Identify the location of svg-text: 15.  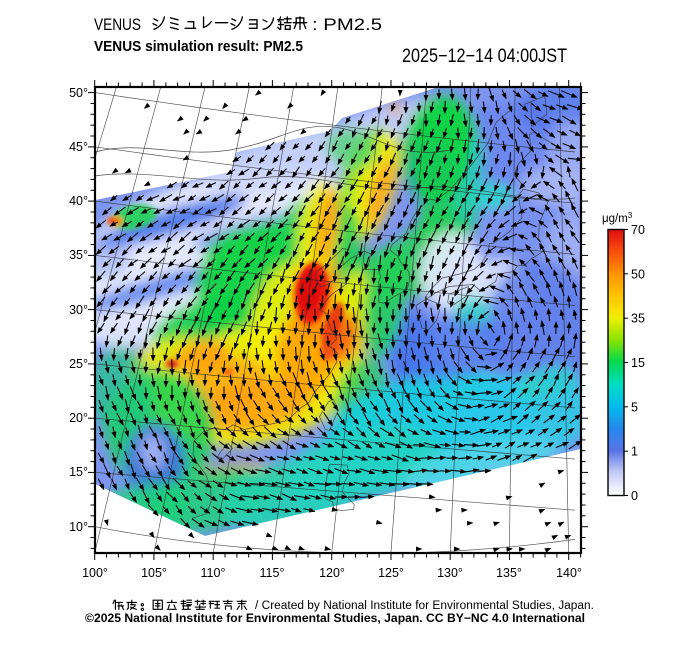
(638, 363).